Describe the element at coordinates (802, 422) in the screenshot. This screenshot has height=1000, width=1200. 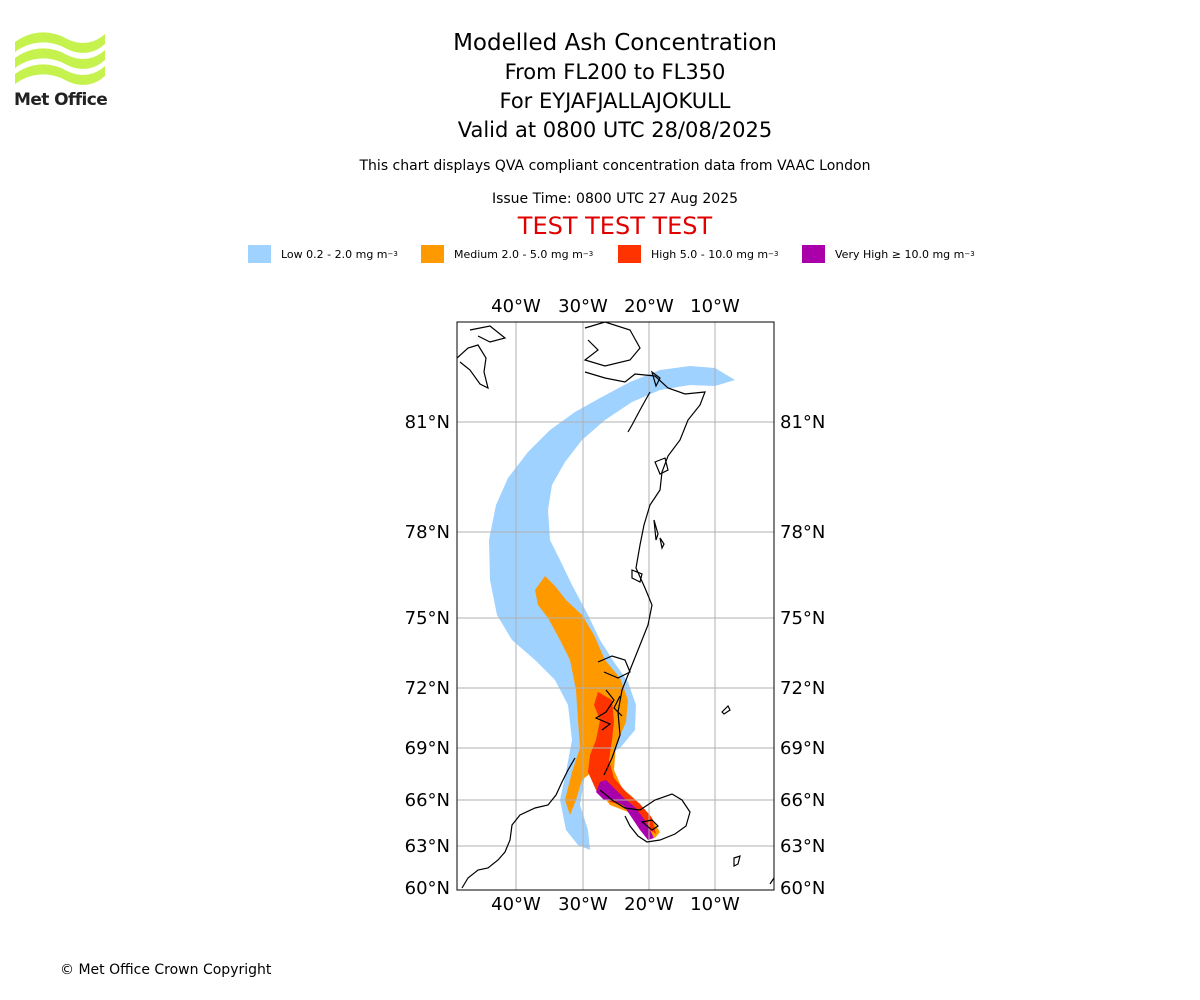
I see `lat-label-right-81n: 81°N` at that location.